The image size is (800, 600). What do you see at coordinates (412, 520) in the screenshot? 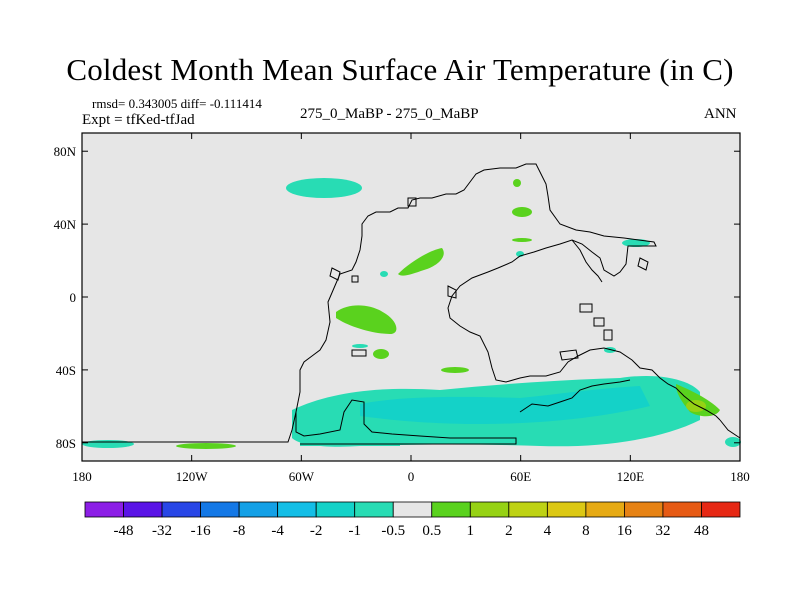
I see `colorbar: -48 -32 -16 -8 -4 -2 -1 -0.5 0.5 1 2 4 8 16 32 48` at bounding box center [412, 520].